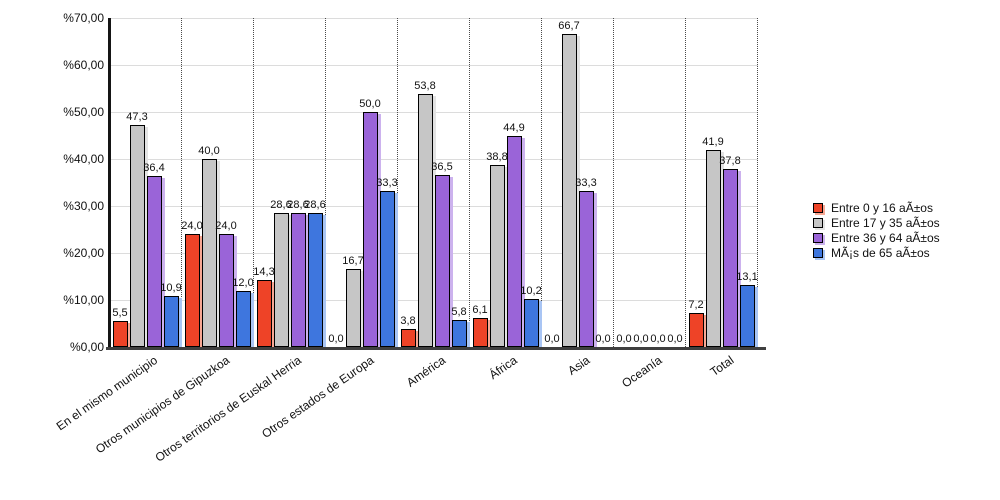 The width and height of the screenshot is (1000, 500). Describe the element at coordinates (264, 182) in the screenshot. I see `bar-column: 14,3` at that location.